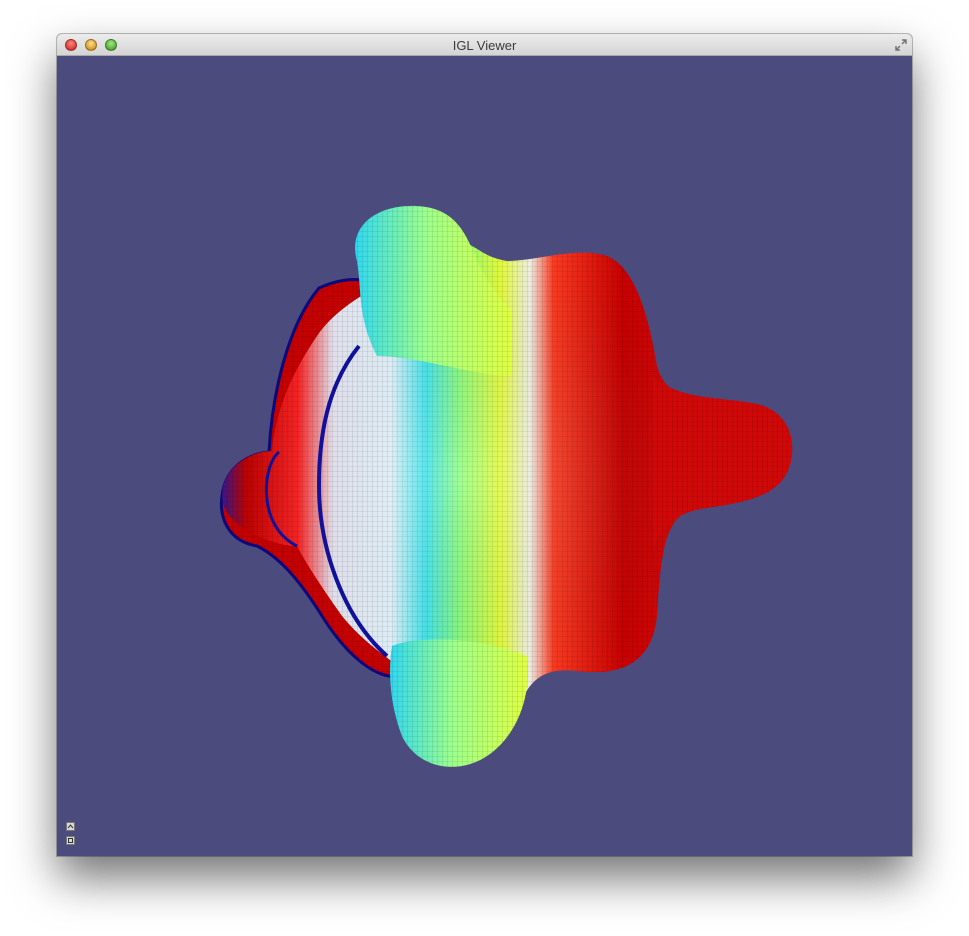 The width and height of the screenshot is (969, 936). I want to click on minimize-button, so click(91, 45).